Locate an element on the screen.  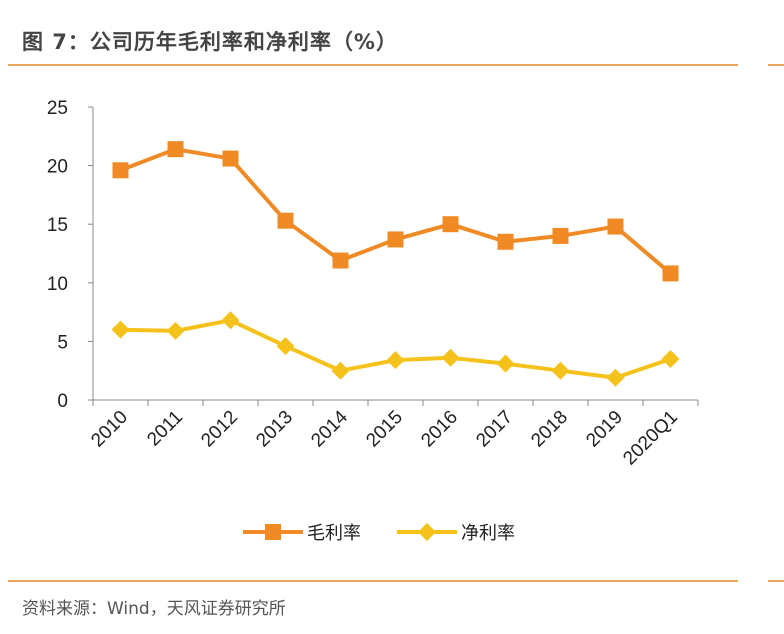
x-tick-label: 2016 is located at coordinates (439, 429).